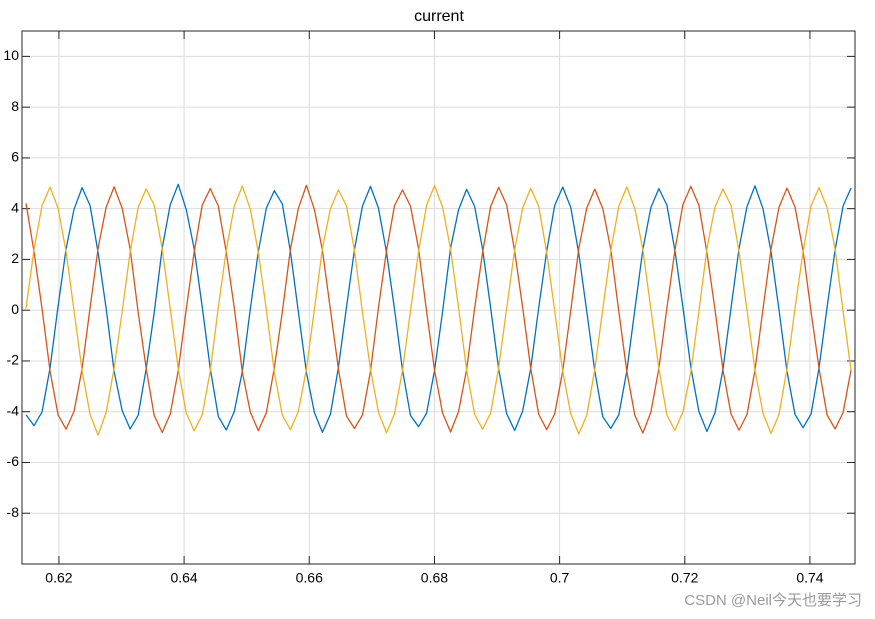 This screenshot has width=875, height=619. I want to click on x-tick-label: 0.7, so click(560, 578).